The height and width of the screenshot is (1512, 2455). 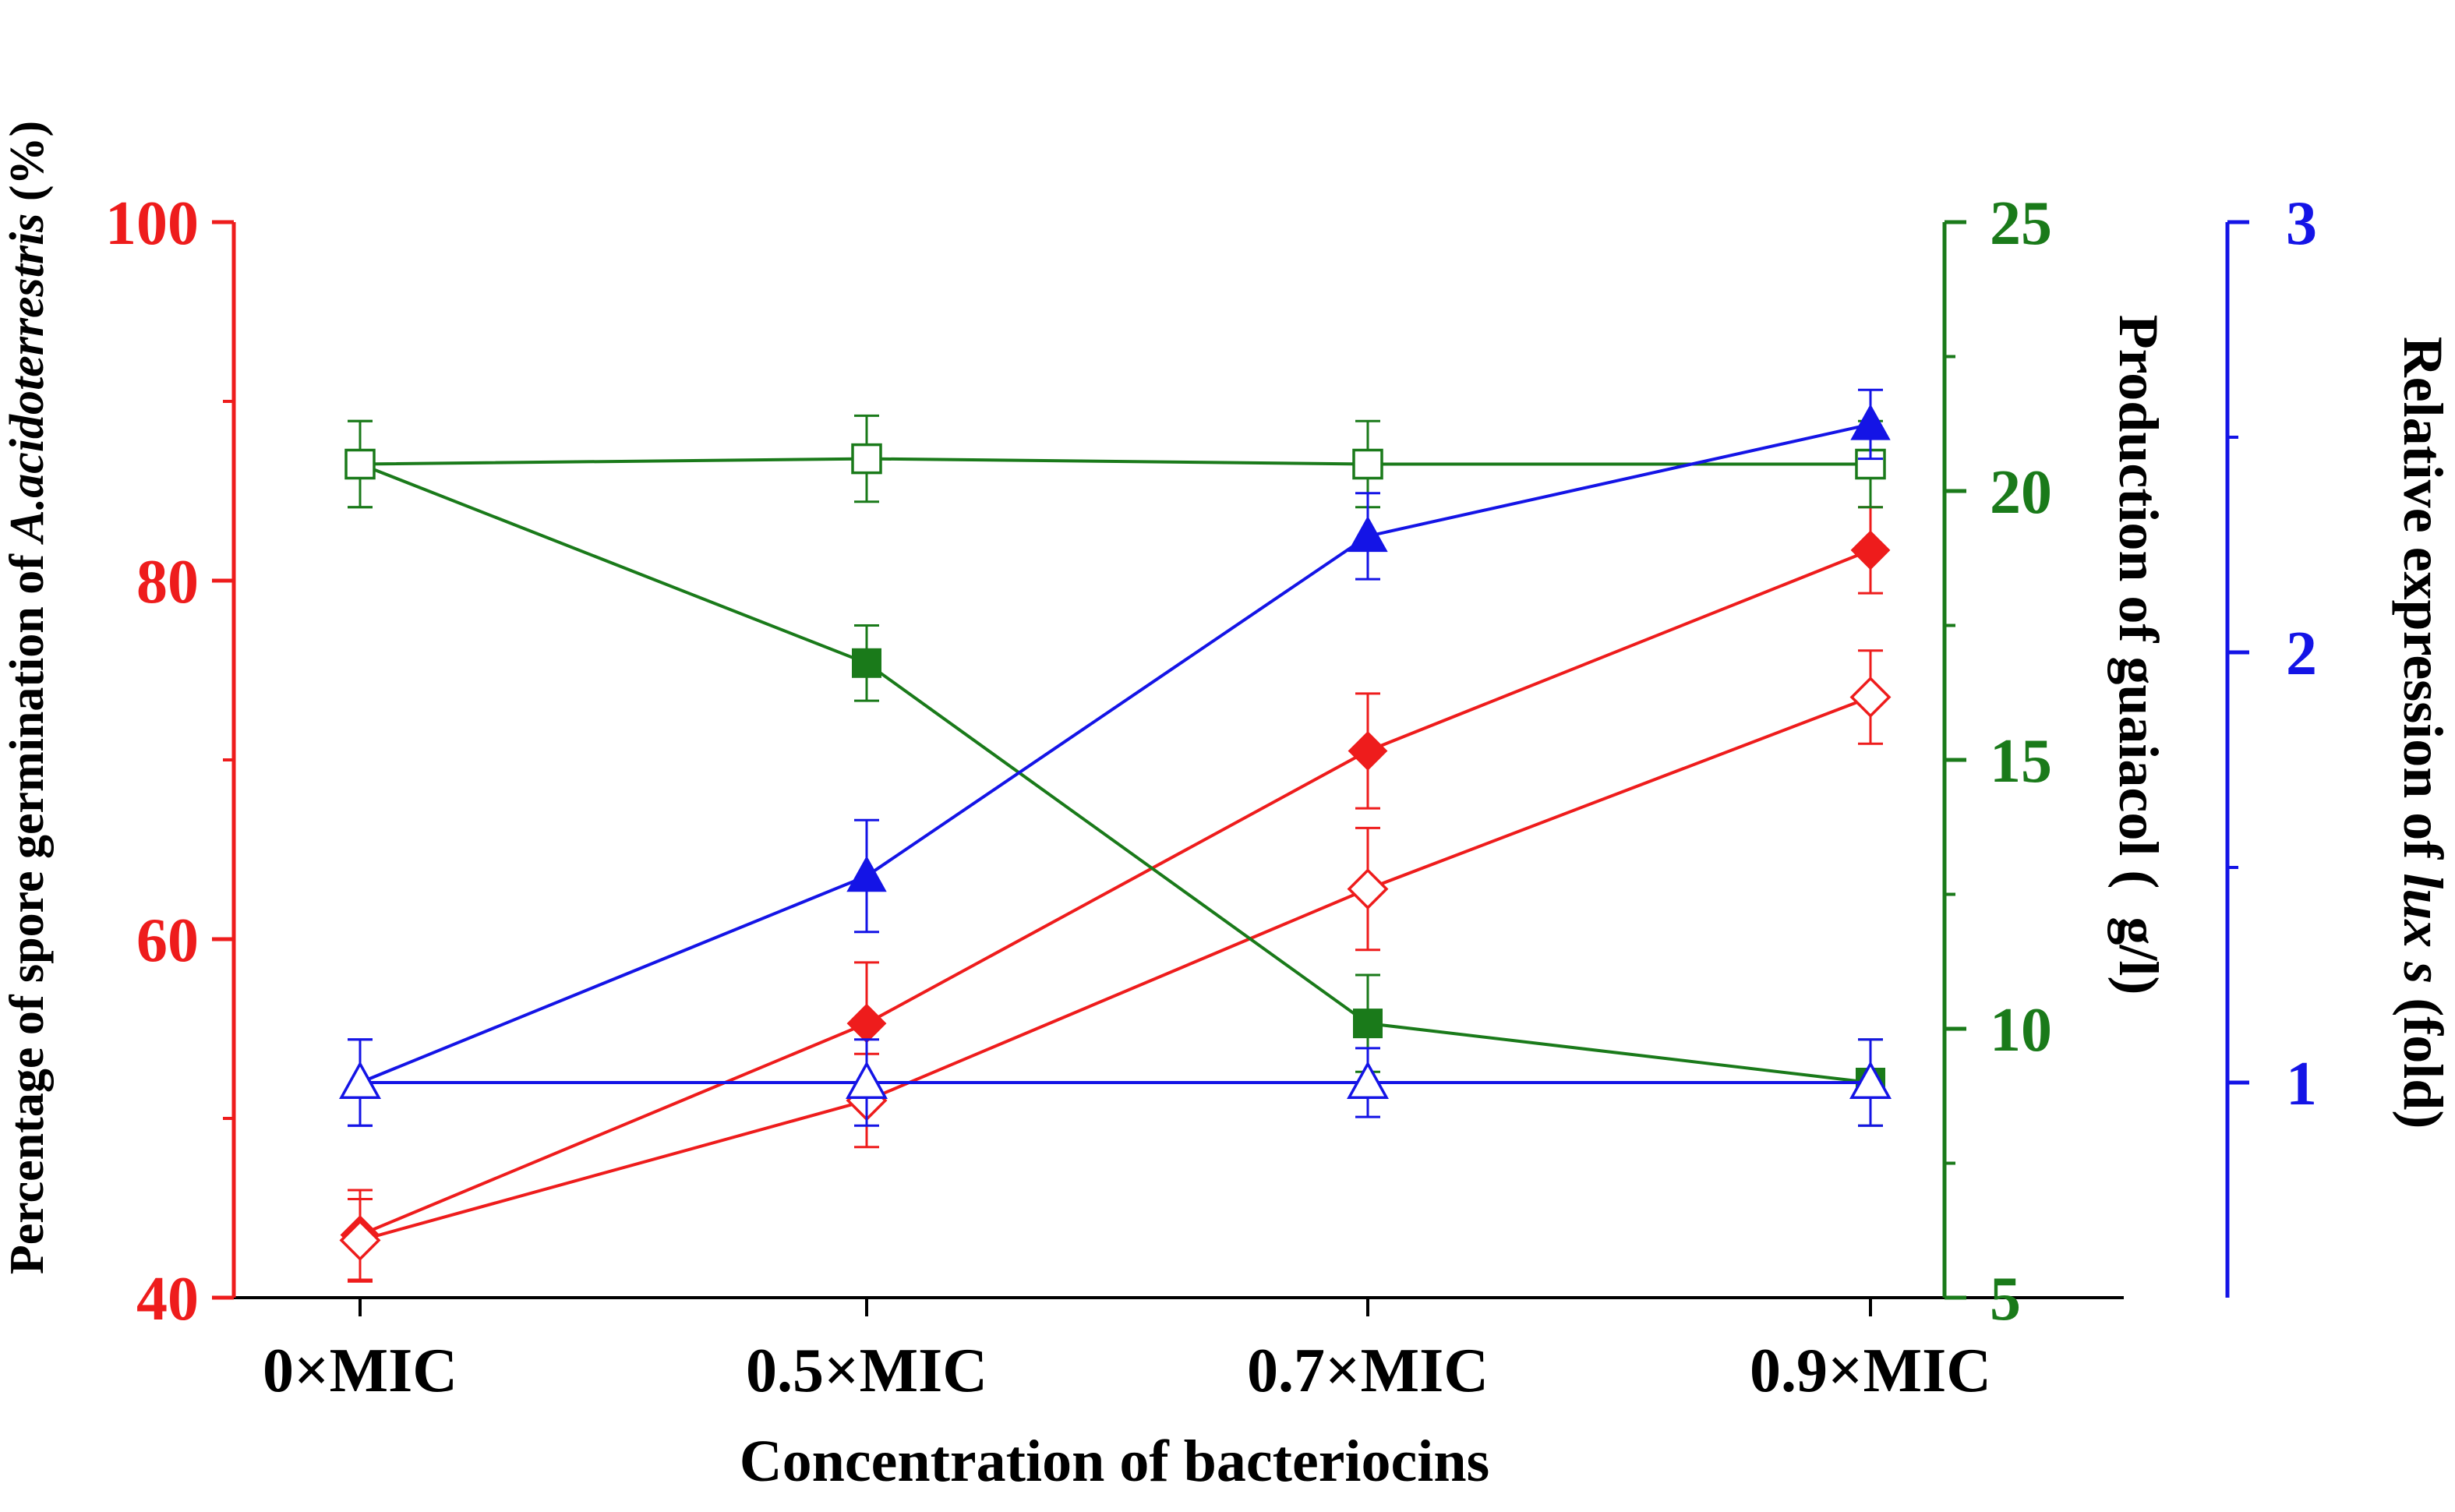 What do you see at coordinates (27, 380) in the screenshot?
I see `left-axis-title-italic: A.acidoterrestris` at bounding box center [27, 380].